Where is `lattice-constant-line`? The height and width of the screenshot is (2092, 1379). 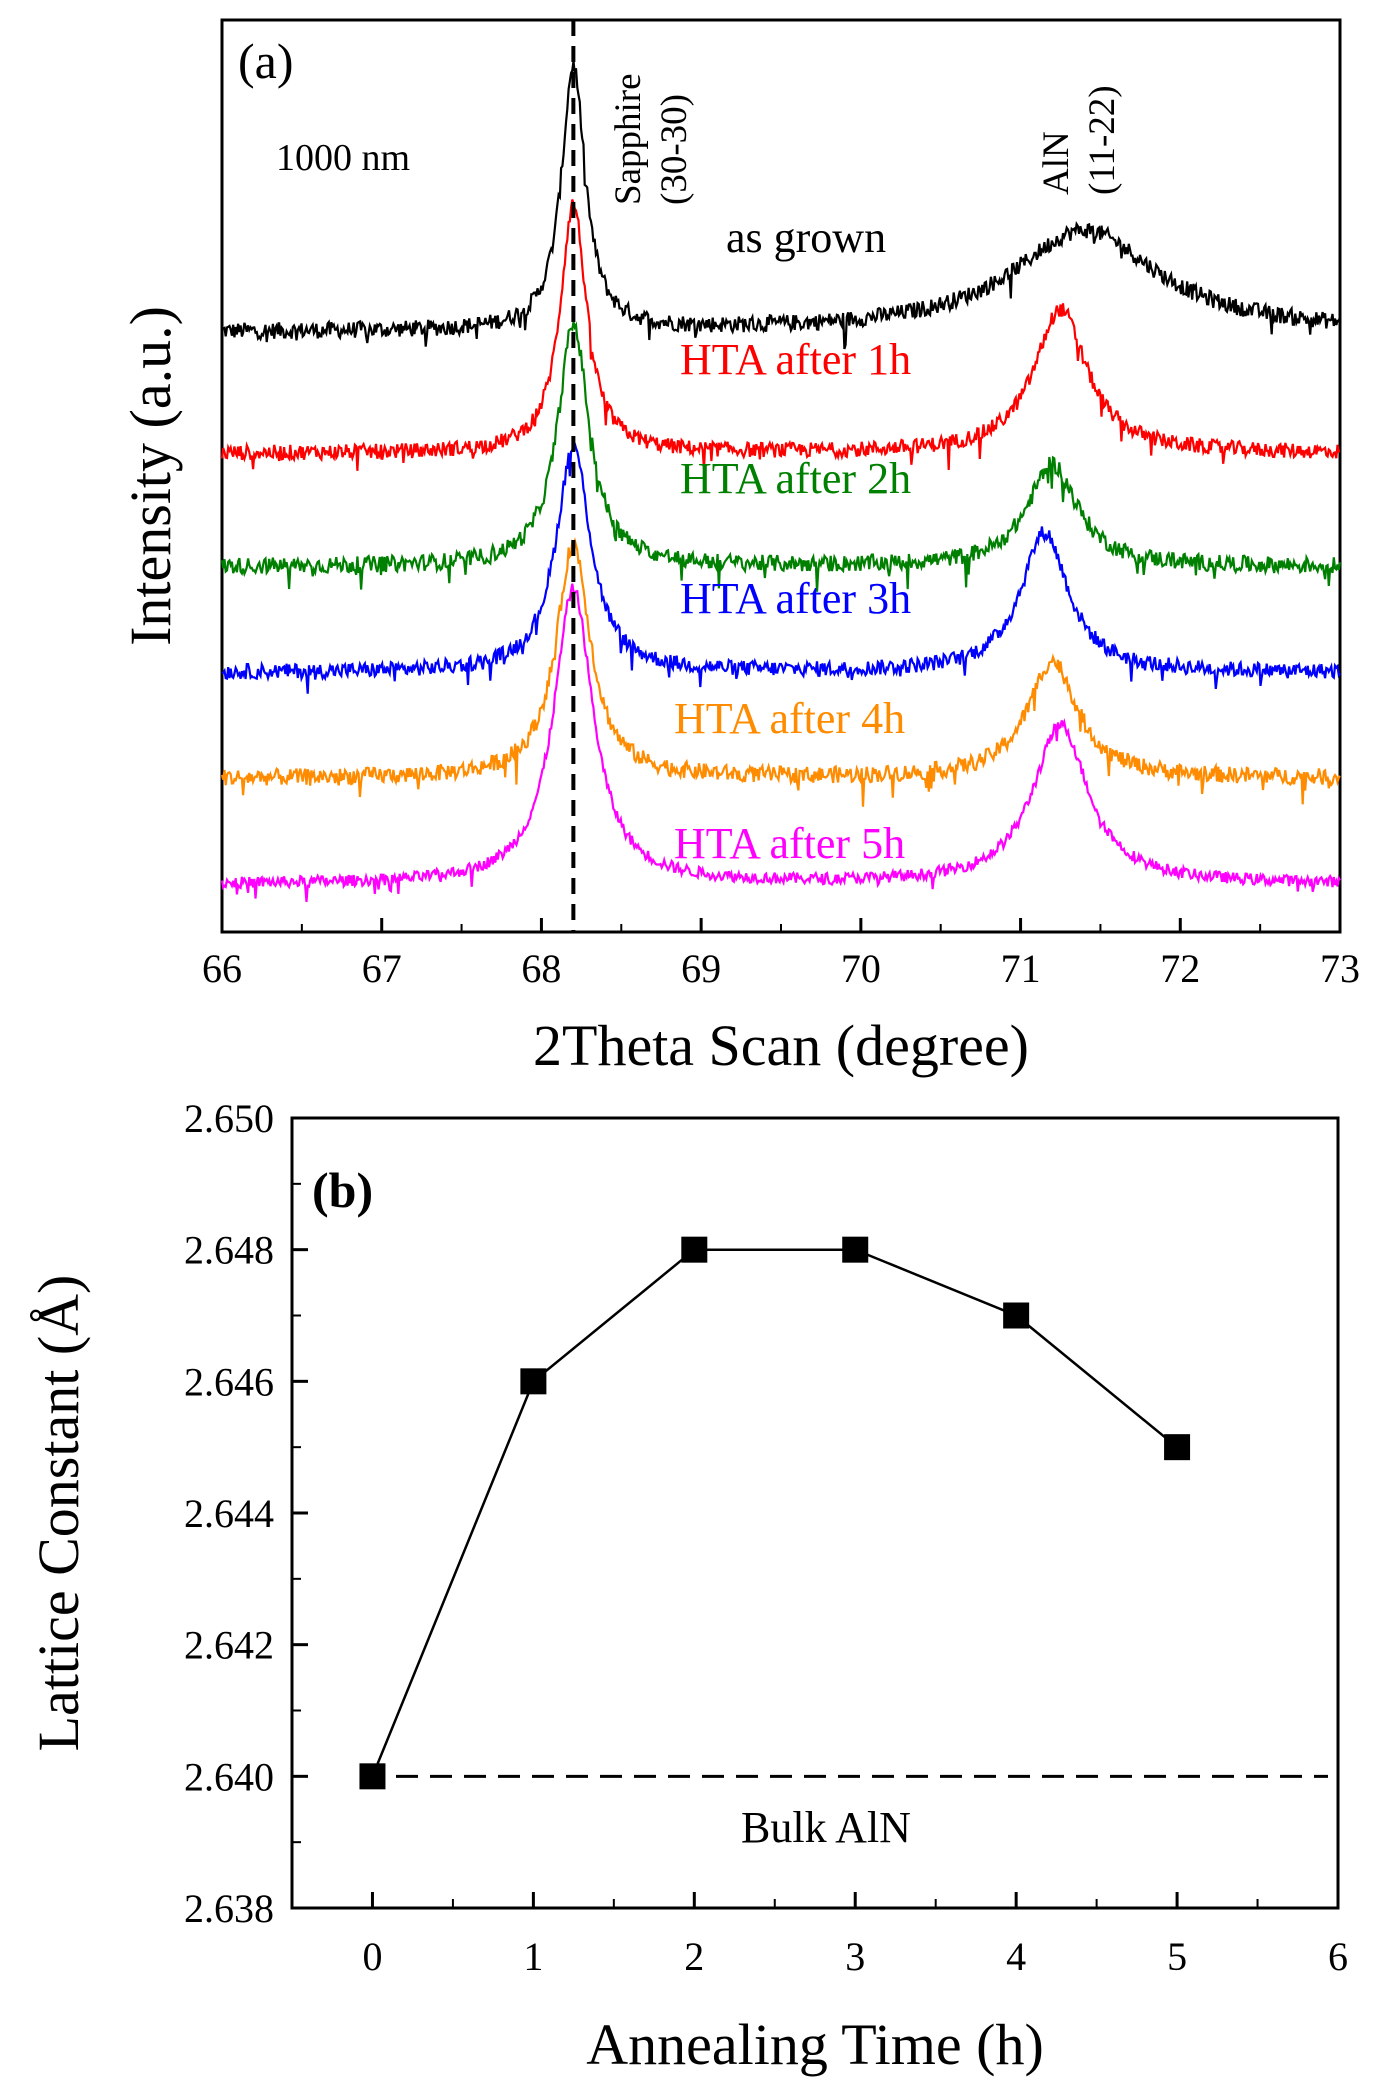
lattice-constant-line is located at coordinates (774, 1512).